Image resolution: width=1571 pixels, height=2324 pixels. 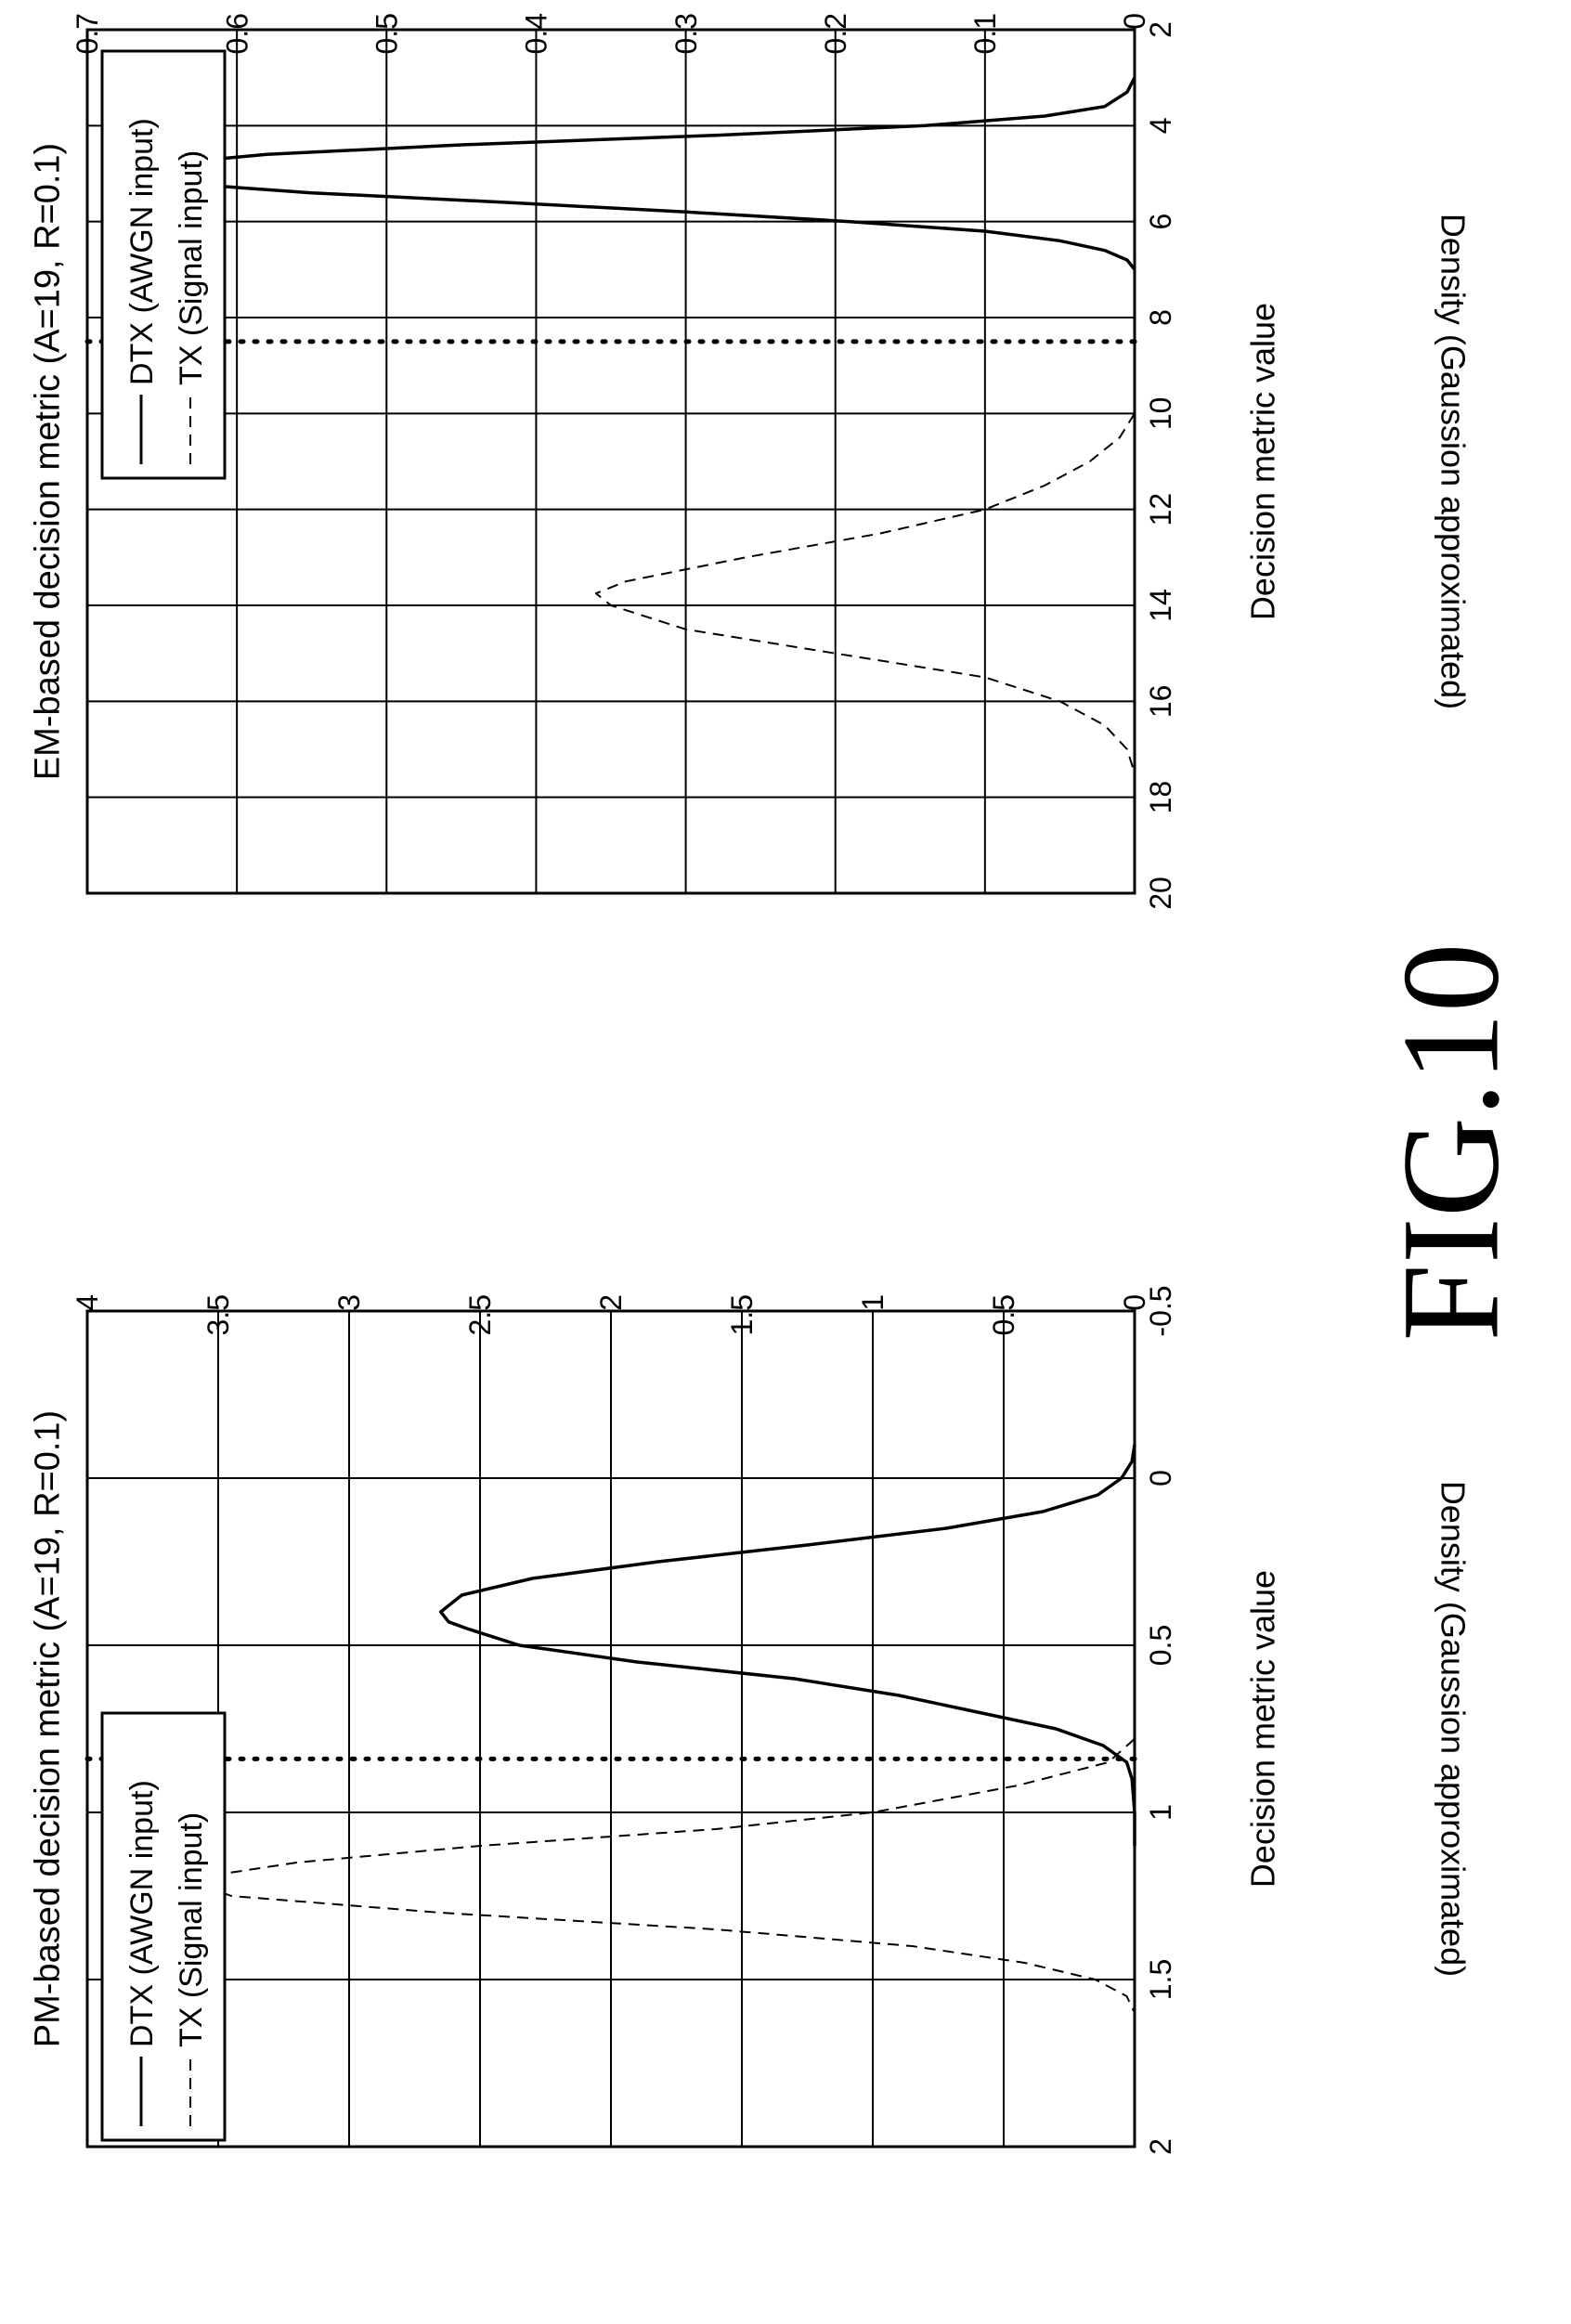 I want to click on em-ytick-label: 0.4, so click(x=536, y=33).